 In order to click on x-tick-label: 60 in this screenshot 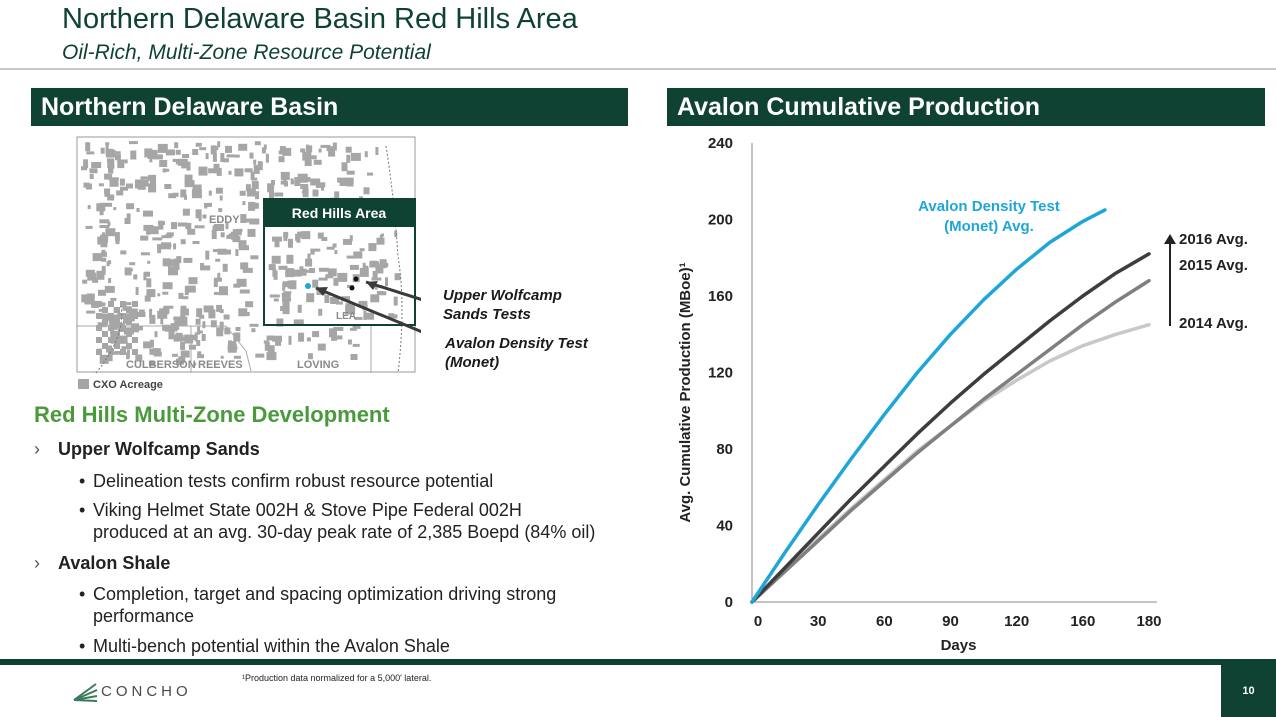, I will do `click(884, 621)`.